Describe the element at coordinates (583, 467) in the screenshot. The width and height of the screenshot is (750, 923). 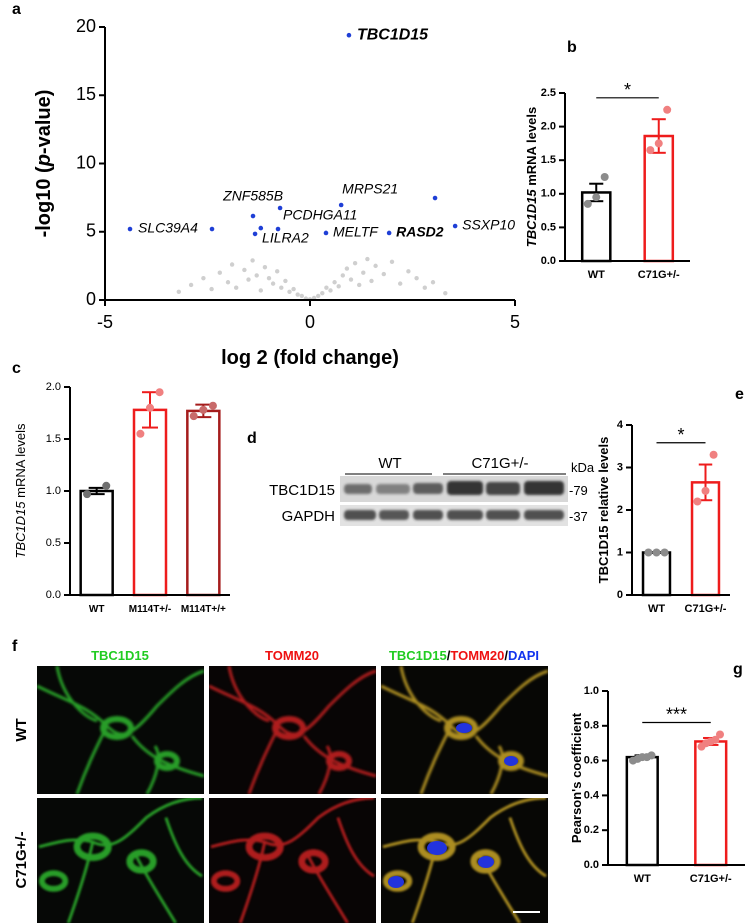
I see `unit-label: kDa` at that location.